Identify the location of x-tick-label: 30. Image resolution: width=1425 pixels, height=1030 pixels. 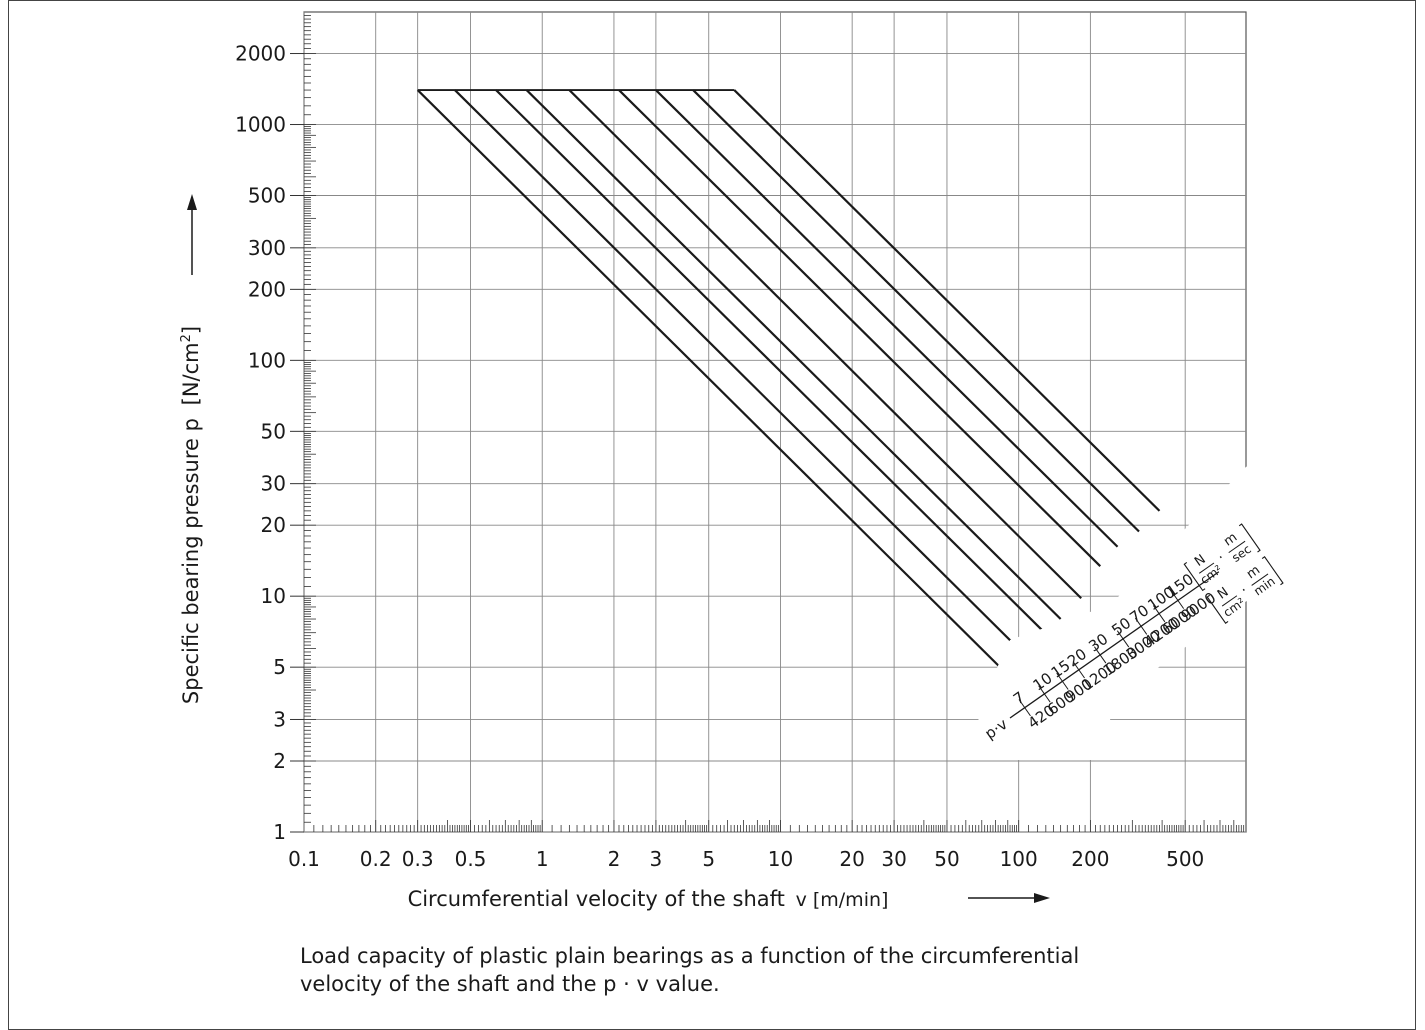
(893, 859).